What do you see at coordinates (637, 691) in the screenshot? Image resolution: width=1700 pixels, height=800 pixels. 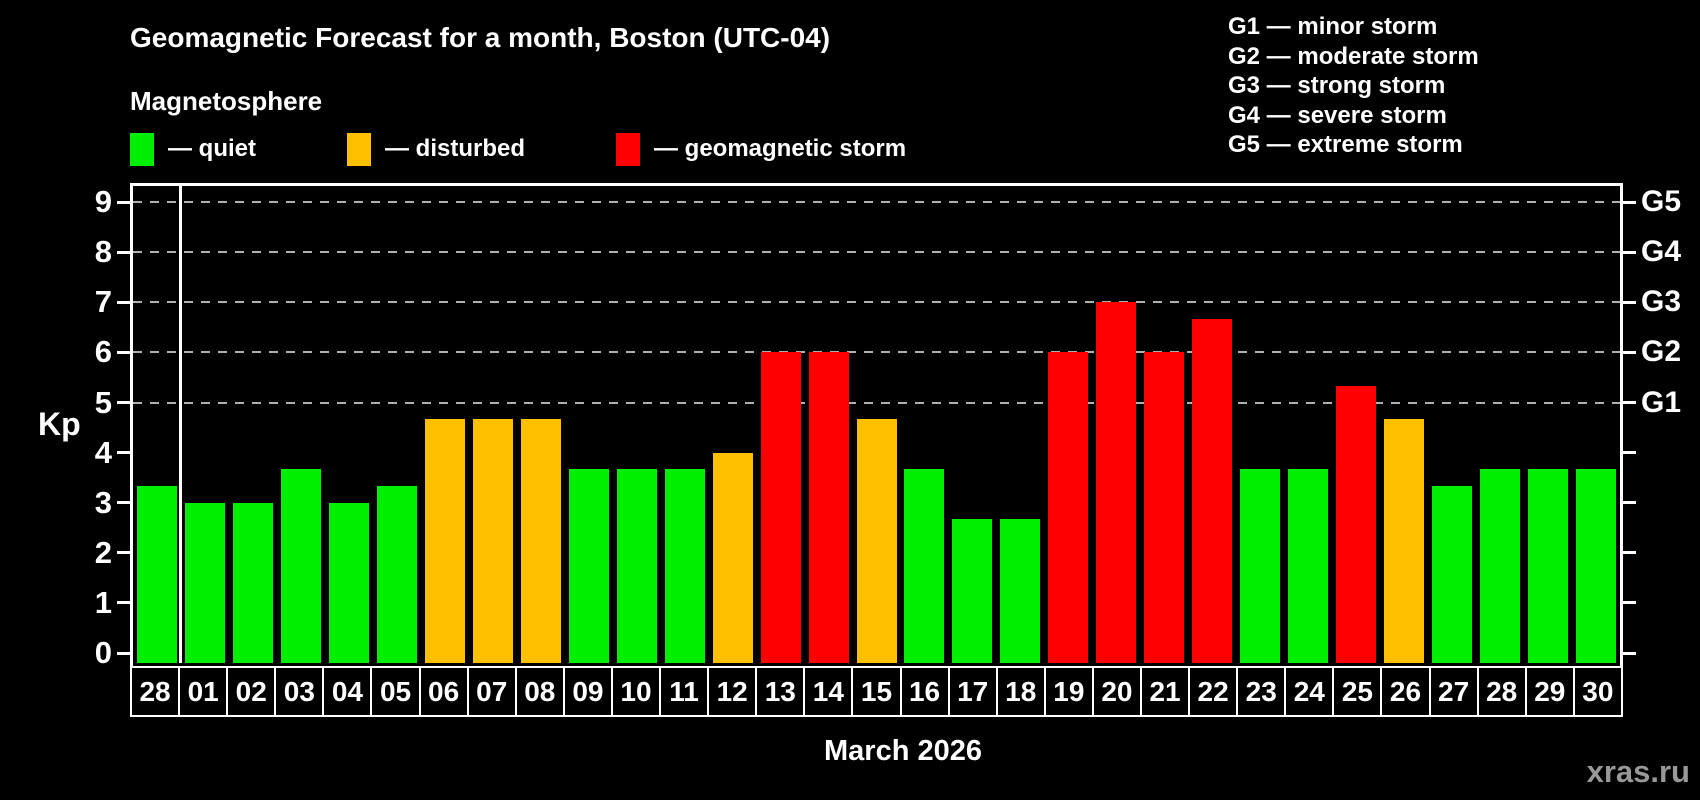 I see `day-label-cell-10-10: 10` at bounding box center [637, 691].